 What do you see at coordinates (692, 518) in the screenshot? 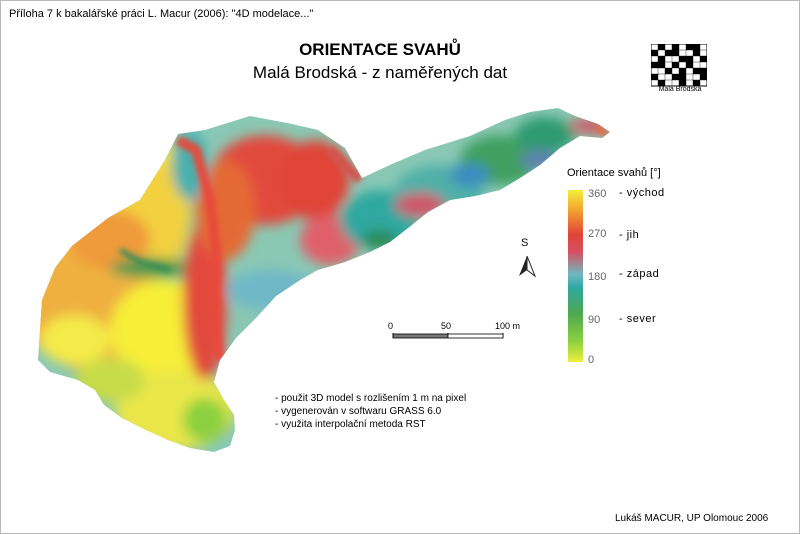
I see `author-credit: Lukáš MACUR, UP Olomouc 2006` at bounding box center [692, 518].